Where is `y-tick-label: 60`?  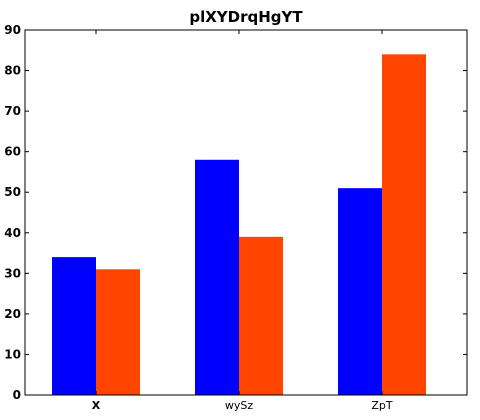
y-tick-label: 60 is located at coordinates (12, 152).